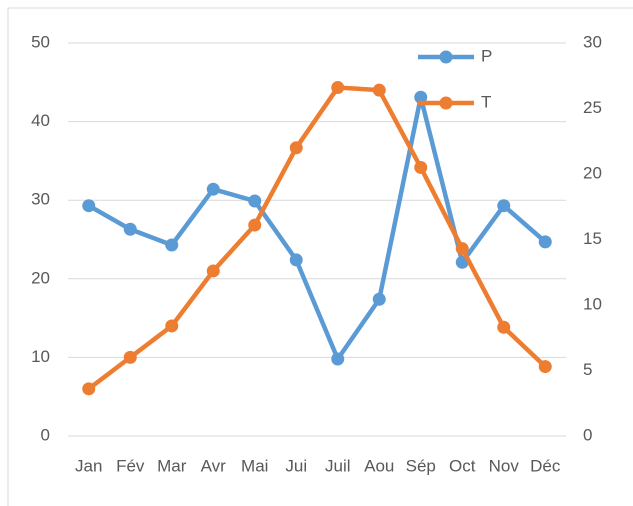 Image resolution: width=633 pixels, height=506 pixels. What do you see at coordinates (587, 434) in the screenshot?
I see `y2-tick-label: 0` at bounding box center [587, 434].